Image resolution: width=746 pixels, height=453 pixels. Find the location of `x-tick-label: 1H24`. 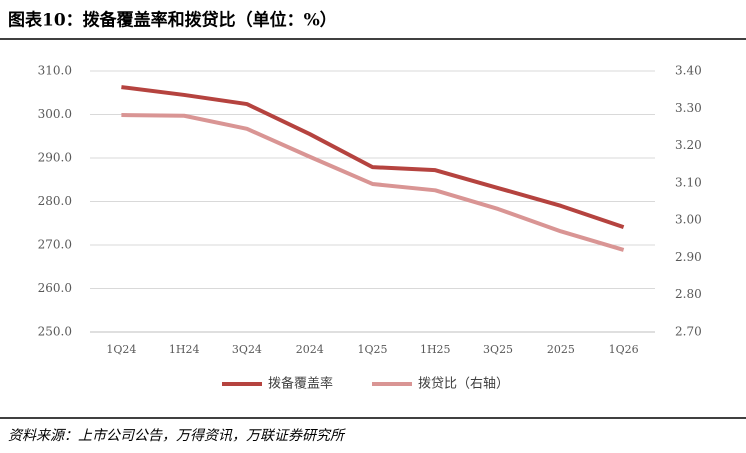

x-tick-label: 1H24 is located at coordinates (184, 349).